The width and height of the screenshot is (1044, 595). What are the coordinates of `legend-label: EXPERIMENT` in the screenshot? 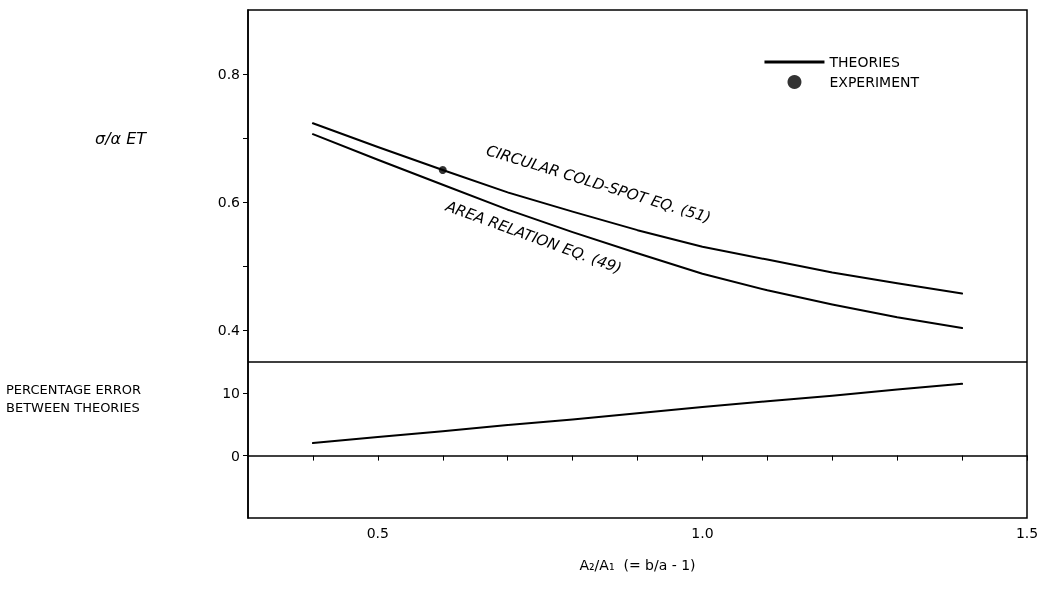 It's located at (874, 82).